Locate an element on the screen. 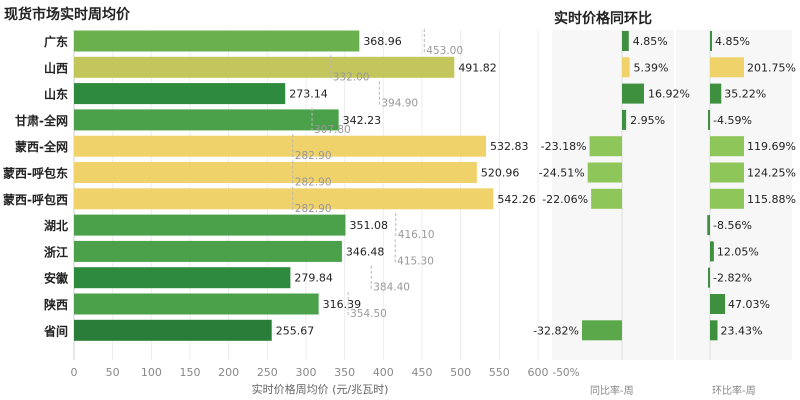 This screenshot has height=400, width=800. x-tick-label: 450 is located at coordinates (421, 372).